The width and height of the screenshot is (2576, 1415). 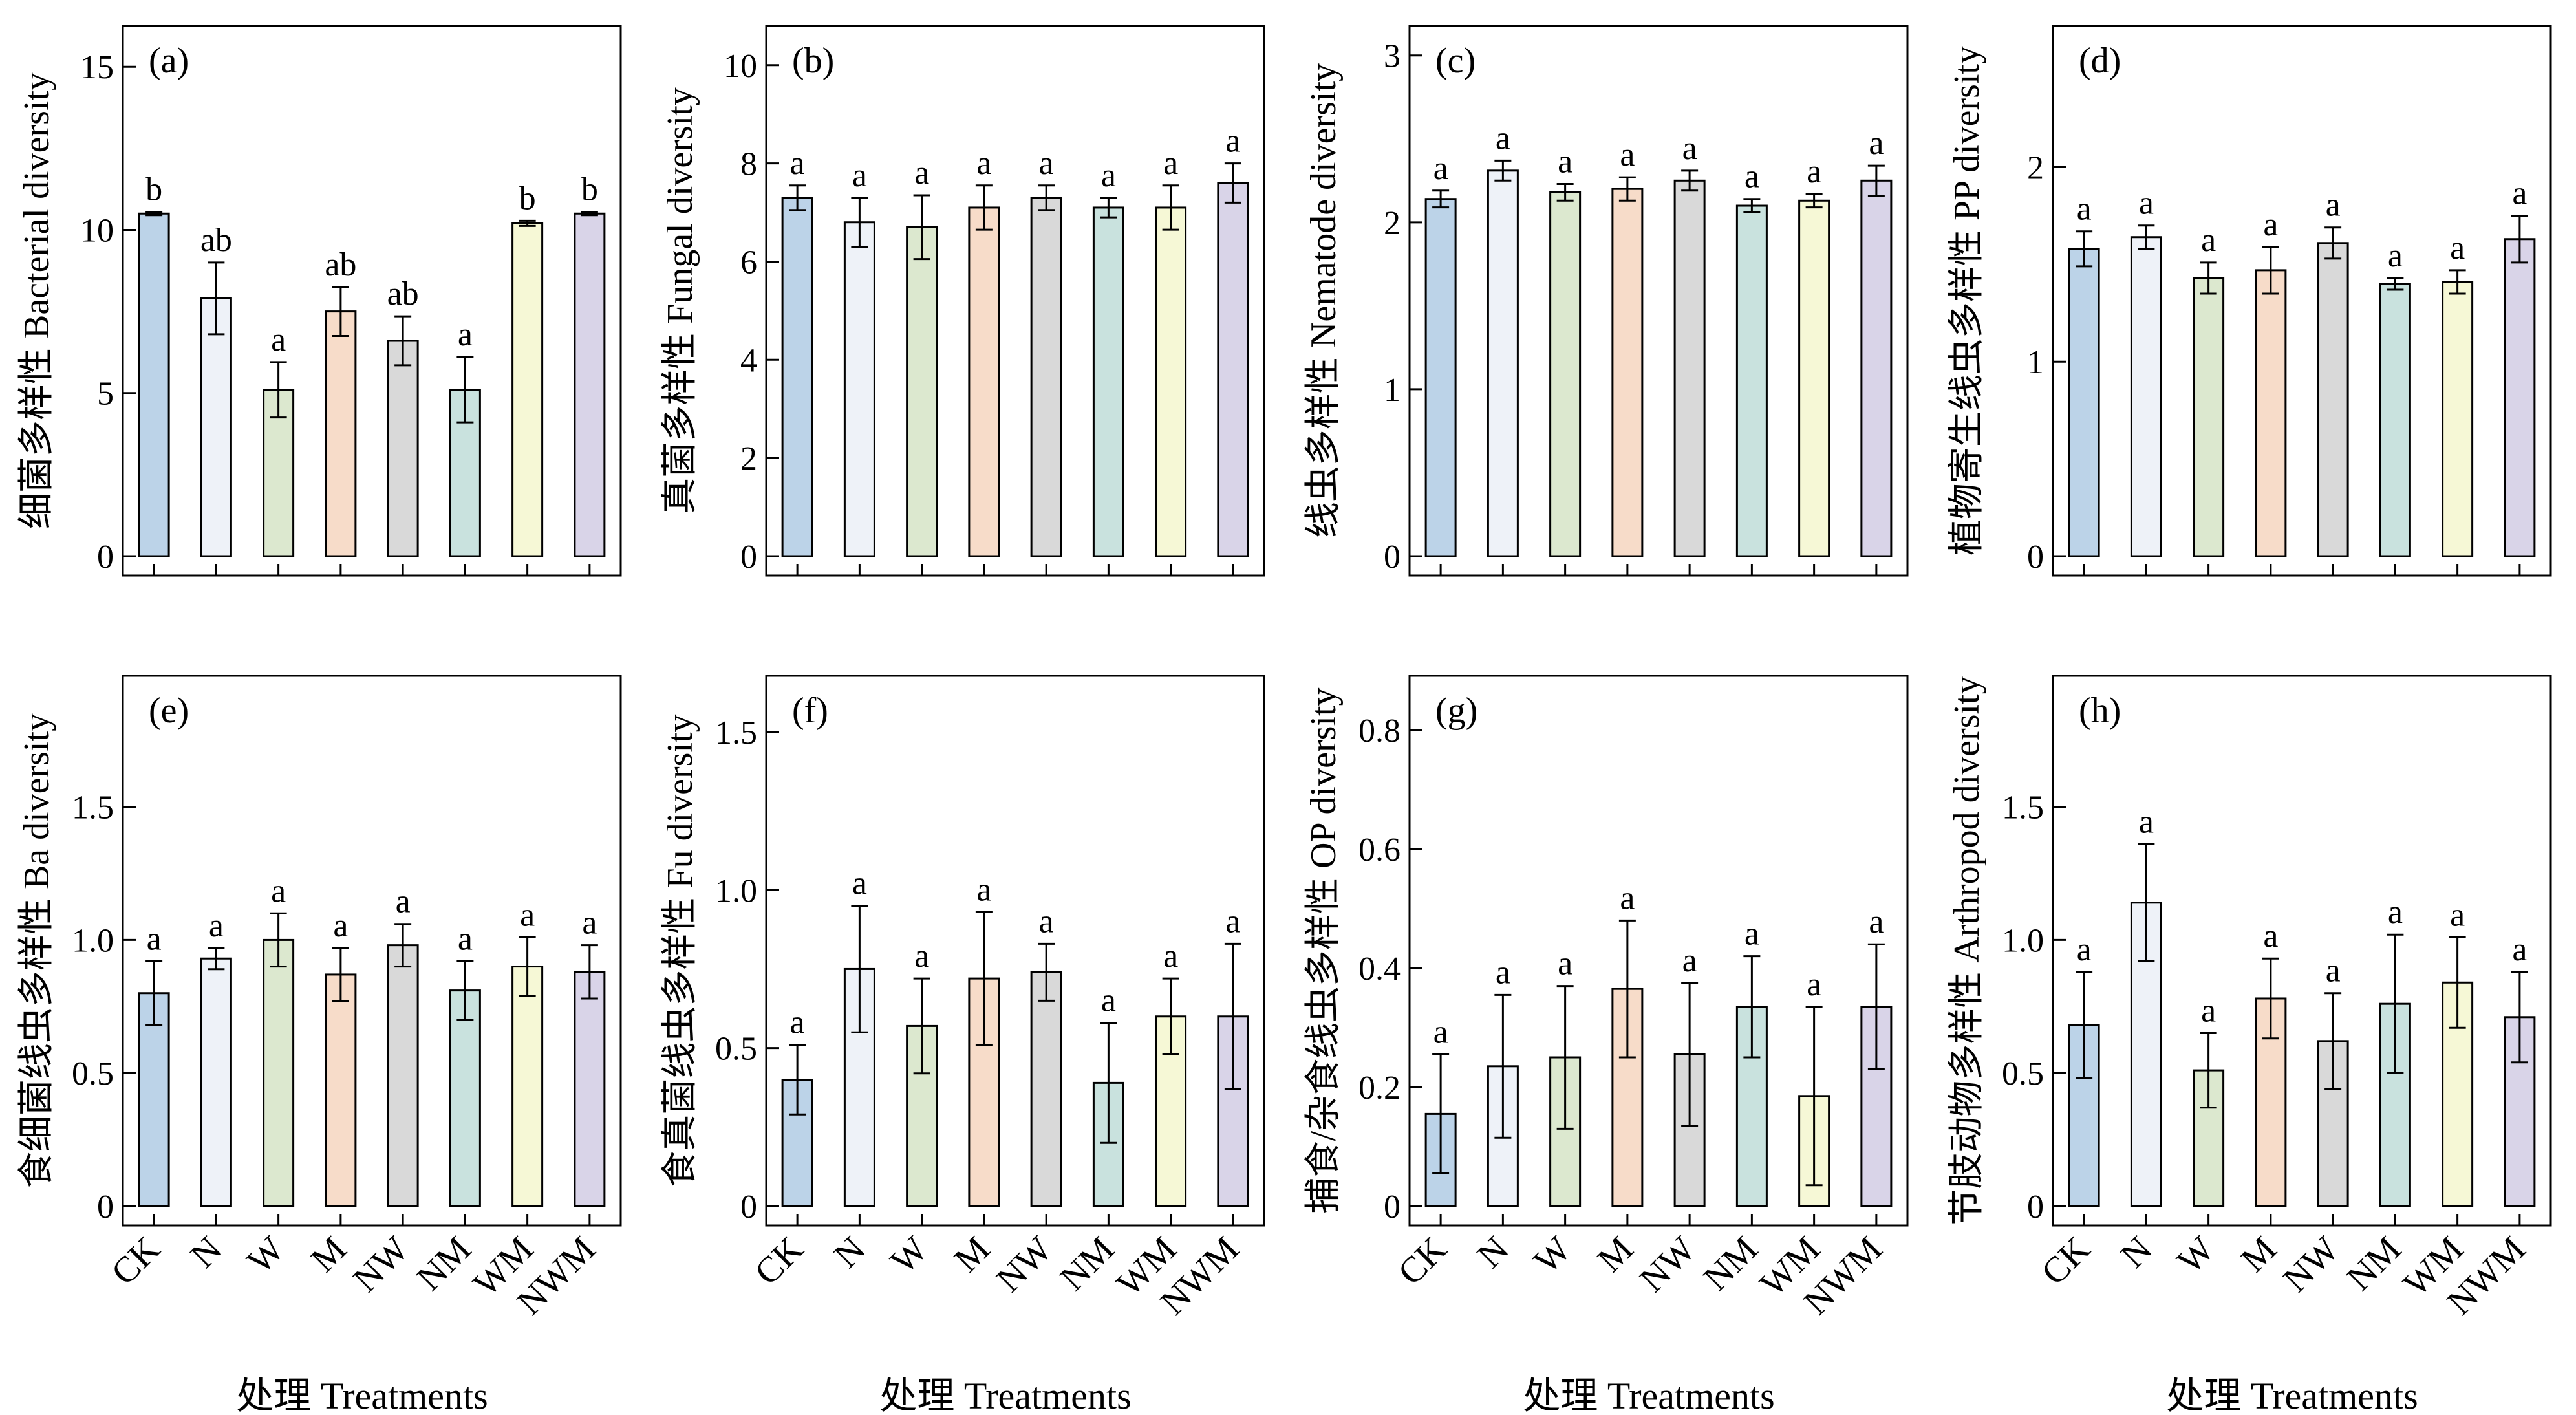 I want to click on y-axis-label: 食真菌线虫多样性 Fu diversity, so click(x=680, y=950).